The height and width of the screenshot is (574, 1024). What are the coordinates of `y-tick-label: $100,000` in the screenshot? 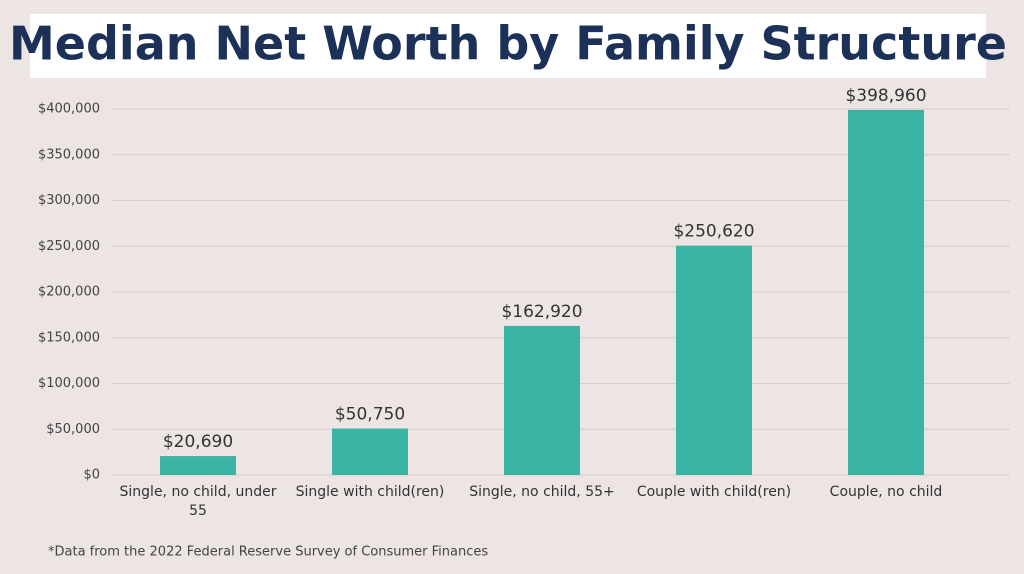 It's located at (69, 383).